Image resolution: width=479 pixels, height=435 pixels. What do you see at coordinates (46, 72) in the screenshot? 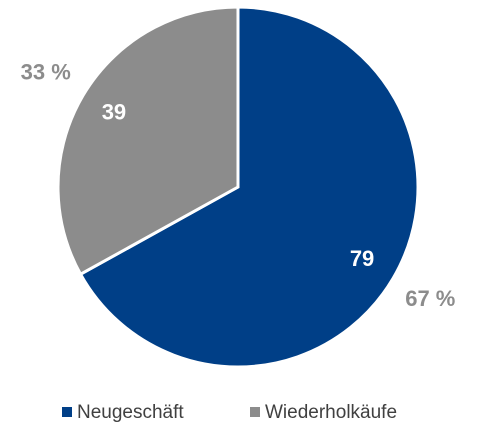
I see `percent-label: 33 %` at bounding box center [46, 72].